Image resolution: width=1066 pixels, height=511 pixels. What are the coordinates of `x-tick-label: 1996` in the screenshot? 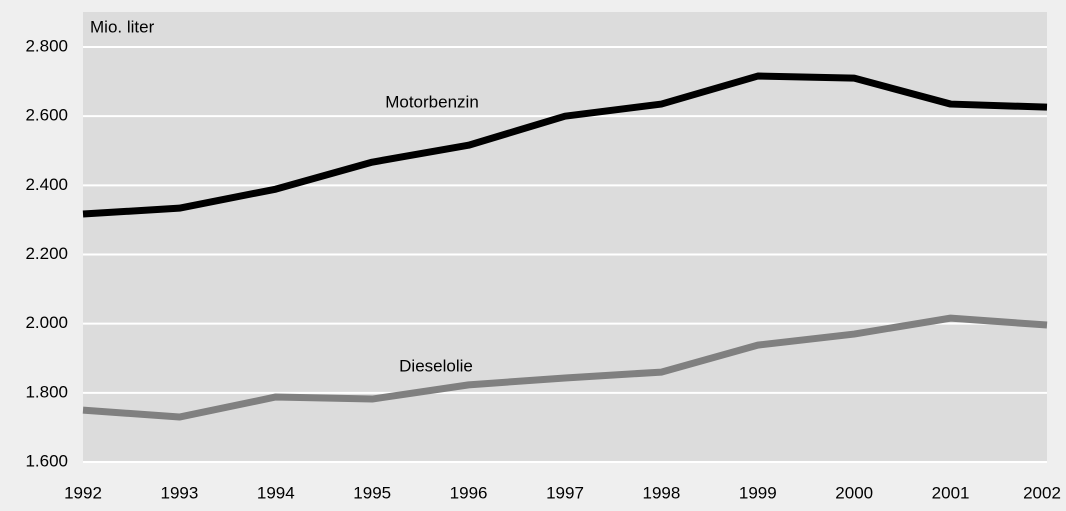 It's located at (469, 492).